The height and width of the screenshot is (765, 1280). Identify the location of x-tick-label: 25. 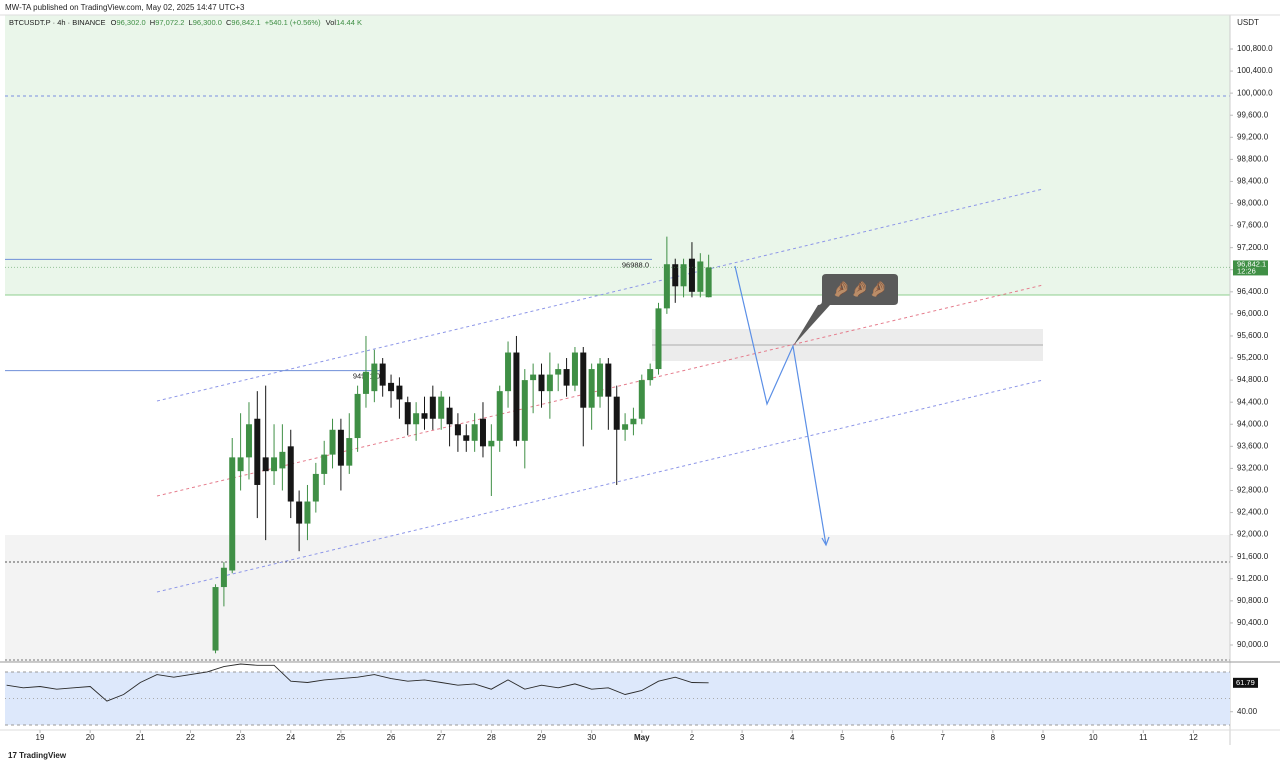
(340, 737).